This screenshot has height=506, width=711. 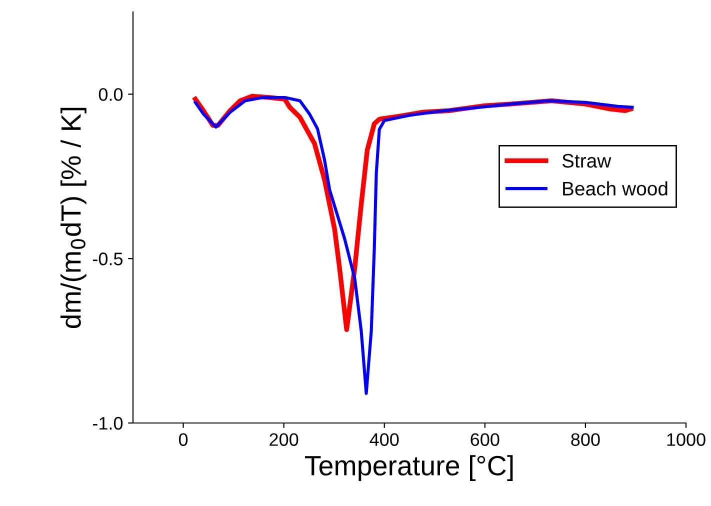 What do you see at coordinates (686, 439) in the screenshot?
I see `x-tick-label: 1000` at bounding box center [686, 439].